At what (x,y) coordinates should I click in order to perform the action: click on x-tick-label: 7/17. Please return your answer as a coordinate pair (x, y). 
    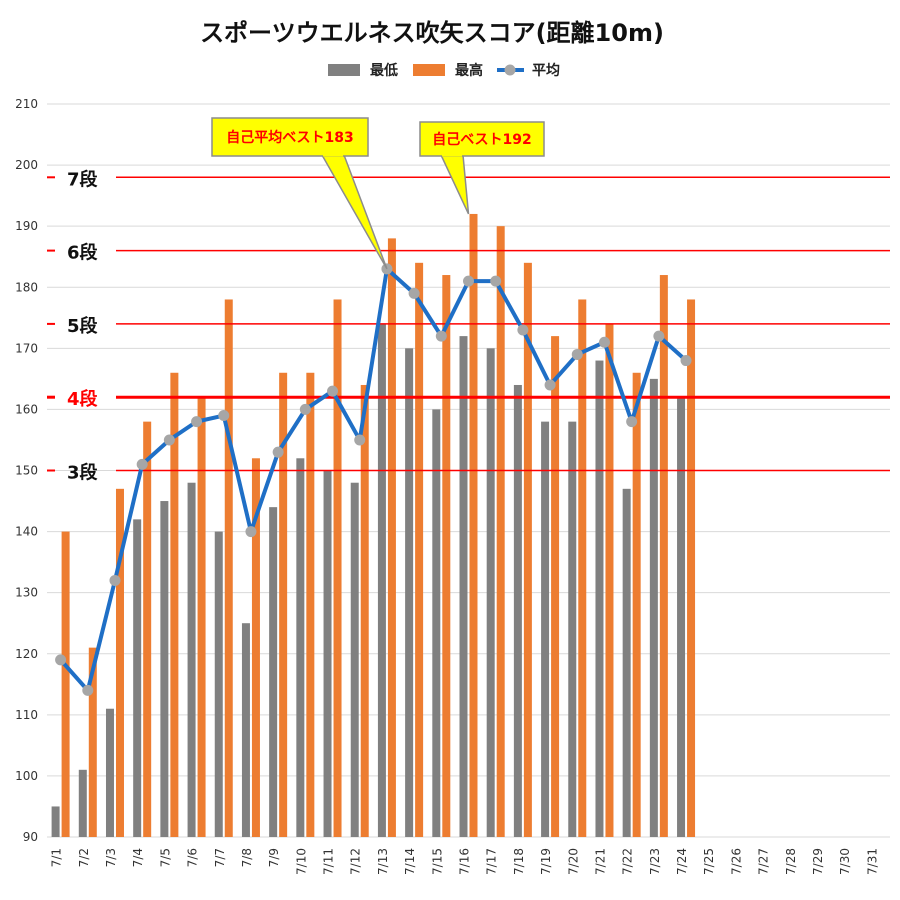
    Looking at the image, I should click on (492, 861).